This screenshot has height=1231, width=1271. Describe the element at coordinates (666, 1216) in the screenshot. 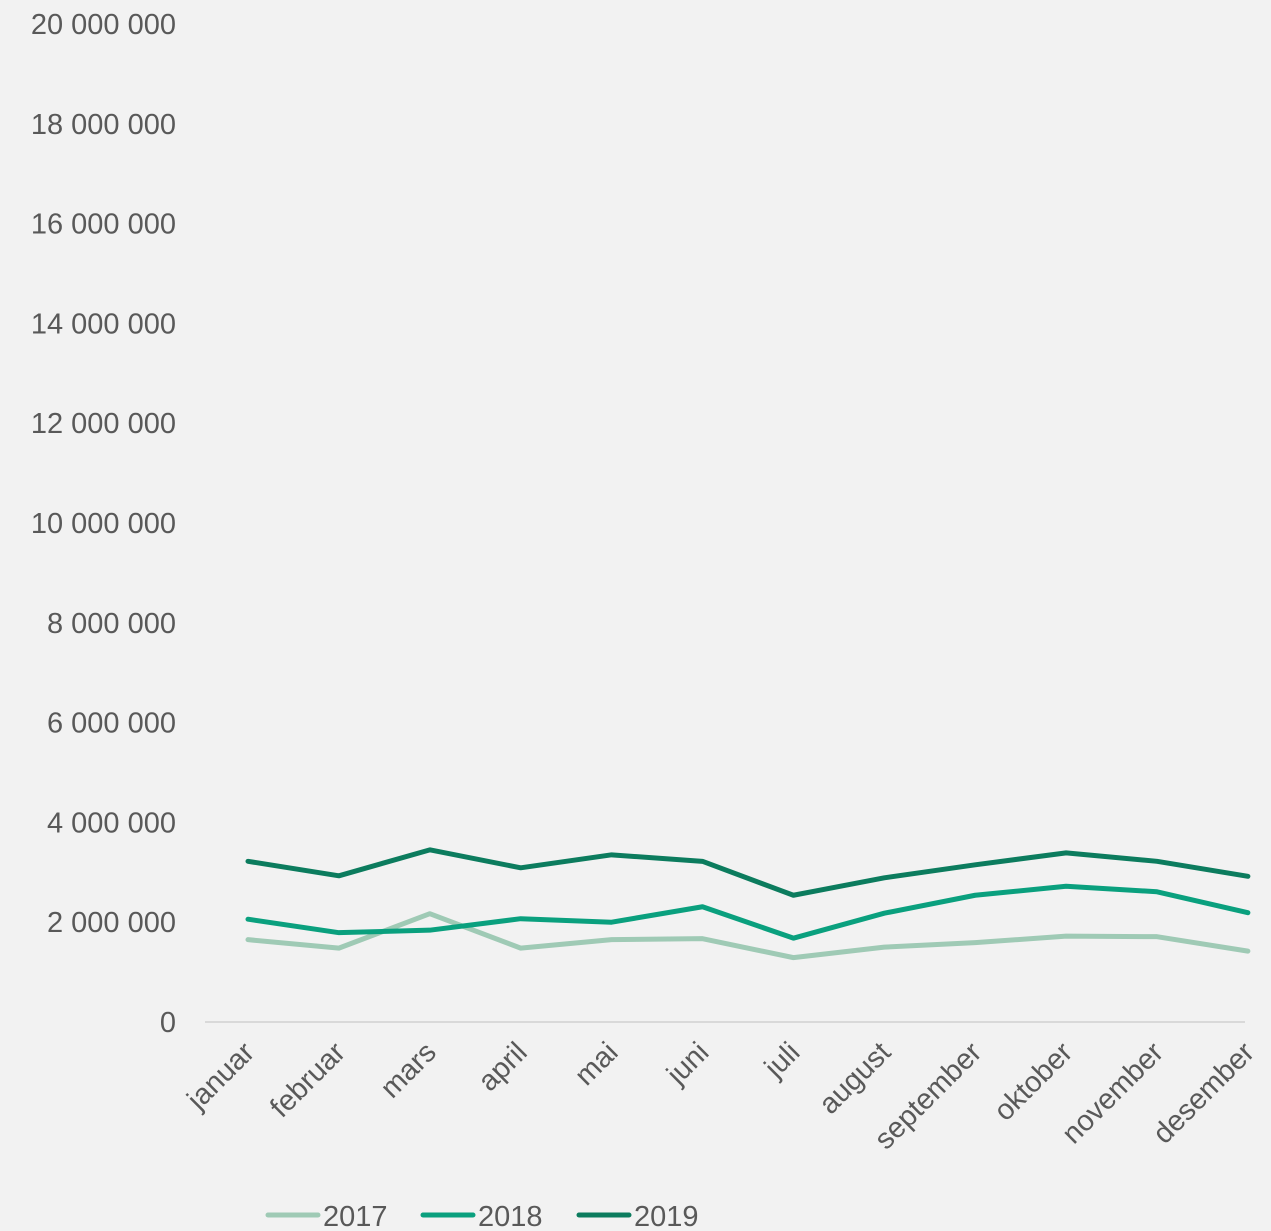

I see `legend-label-2019: 2019` at that location.